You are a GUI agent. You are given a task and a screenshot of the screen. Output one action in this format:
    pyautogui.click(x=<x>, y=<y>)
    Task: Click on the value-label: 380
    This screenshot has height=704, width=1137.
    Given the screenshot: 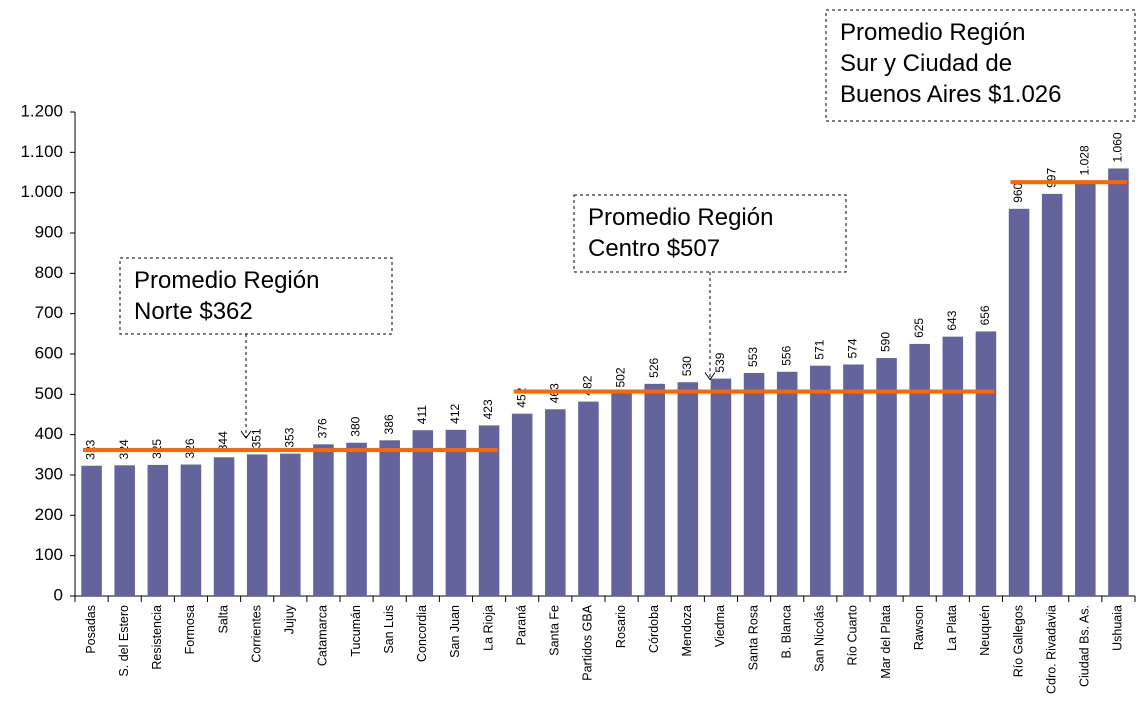 What is the action you would take?
    pyautogui.click(x=356, y=426)
    